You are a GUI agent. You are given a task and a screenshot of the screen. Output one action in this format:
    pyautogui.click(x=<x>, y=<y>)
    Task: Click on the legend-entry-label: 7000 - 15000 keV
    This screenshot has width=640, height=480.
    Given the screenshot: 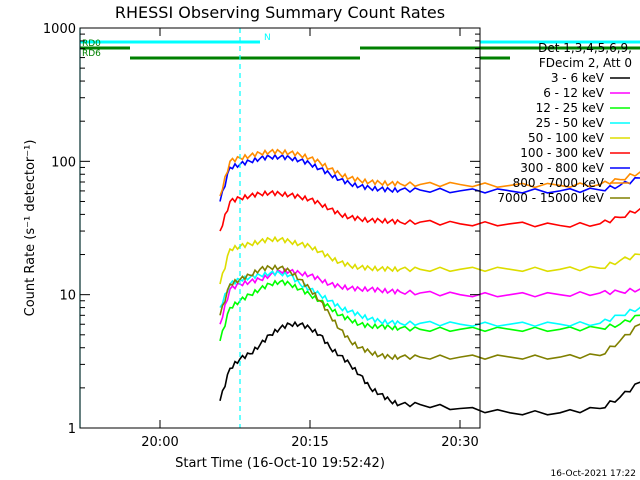 What is the action you would take?
    pyautogui.click(x=550, y=198)
    